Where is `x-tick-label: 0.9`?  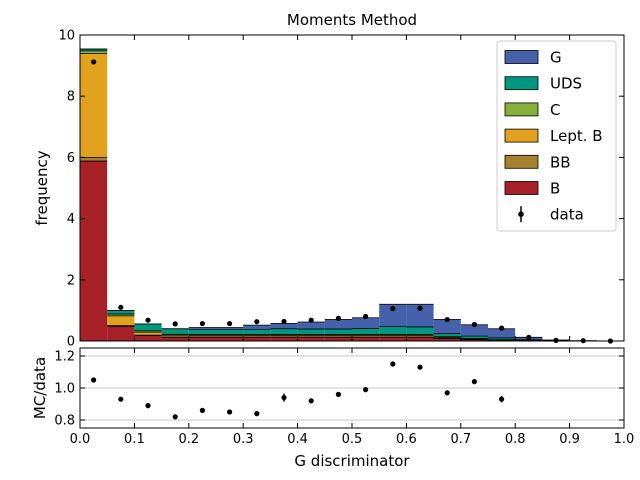 x-tick-label: 0.9 is located at coordinates (569, 439).